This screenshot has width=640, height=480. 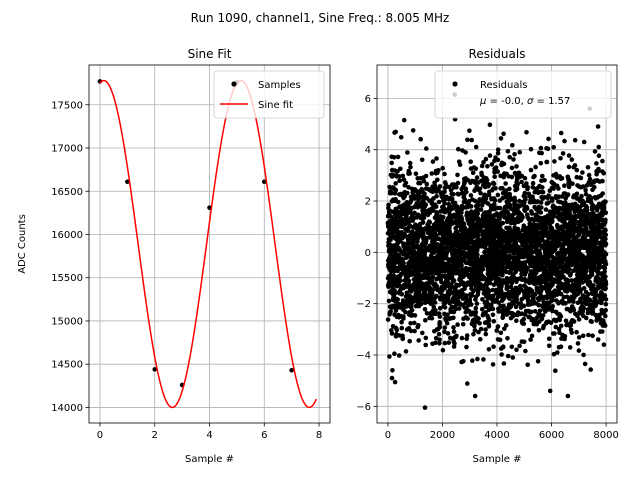 I want to click on sine-fit-xtick-label: 8, so click(x=319, y=435).